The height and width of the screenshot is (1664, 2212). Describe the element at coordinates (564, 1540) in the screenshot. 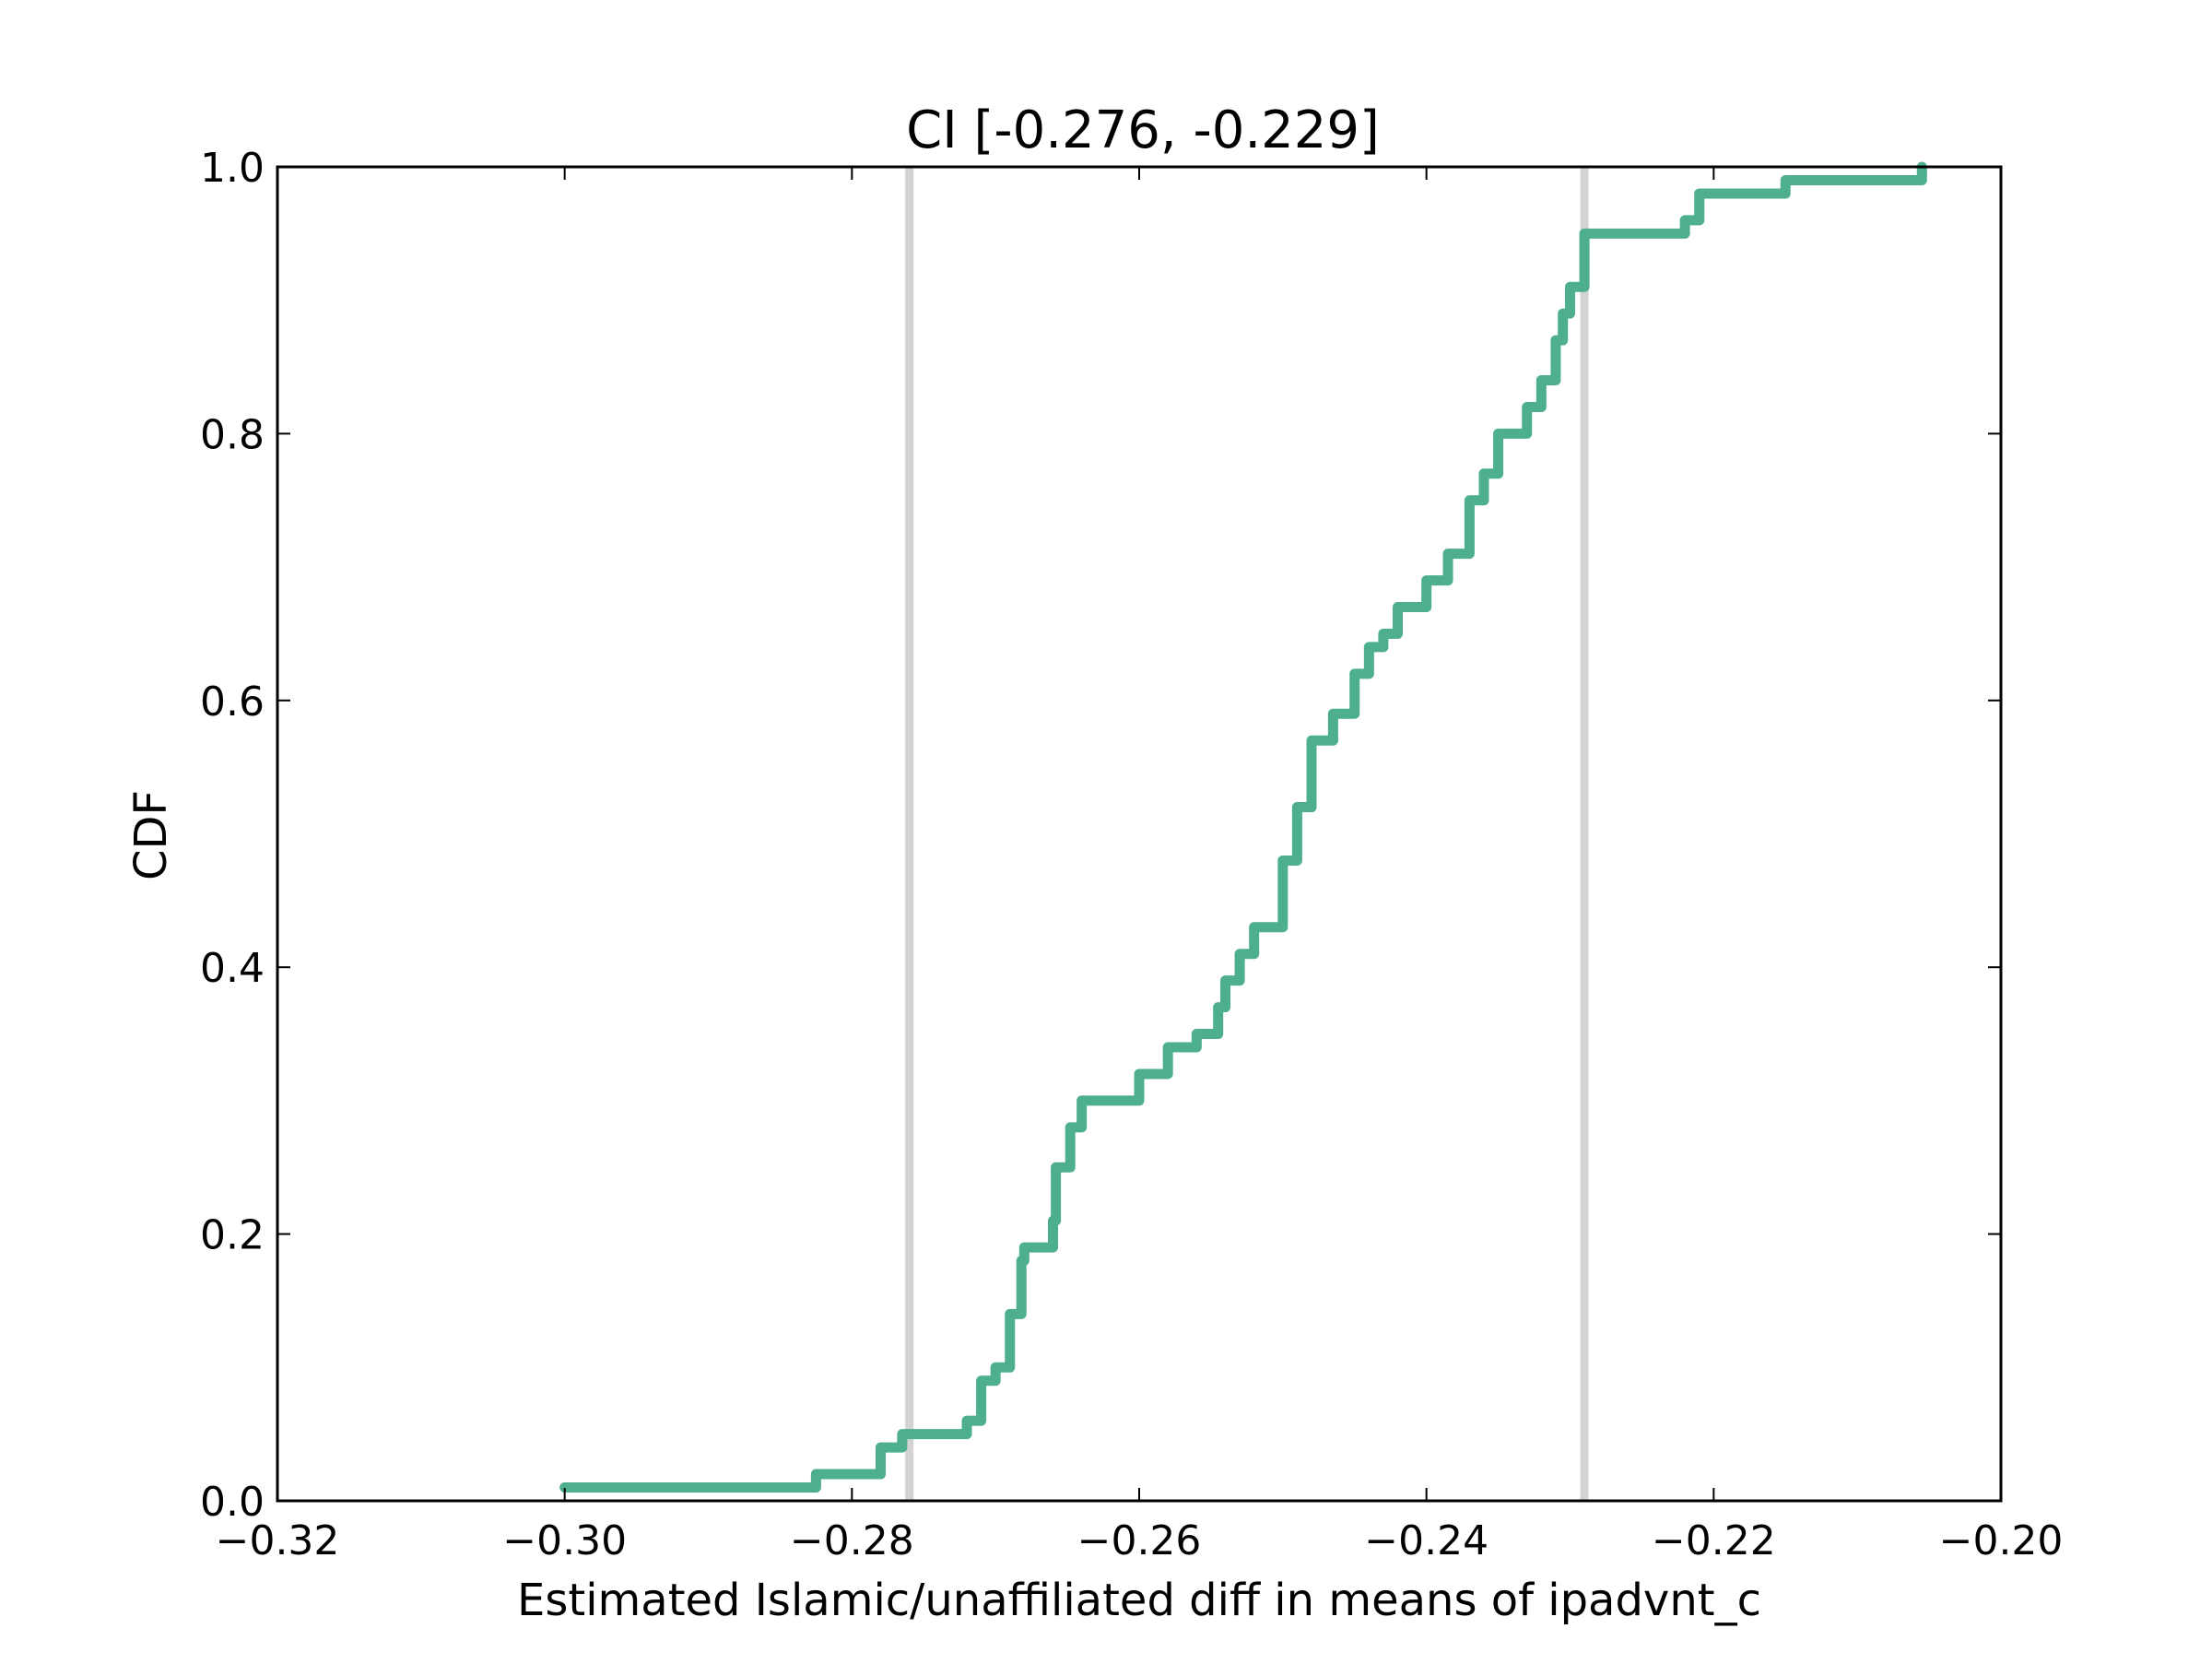

I see `x-tick-label: −0.30` at that location.